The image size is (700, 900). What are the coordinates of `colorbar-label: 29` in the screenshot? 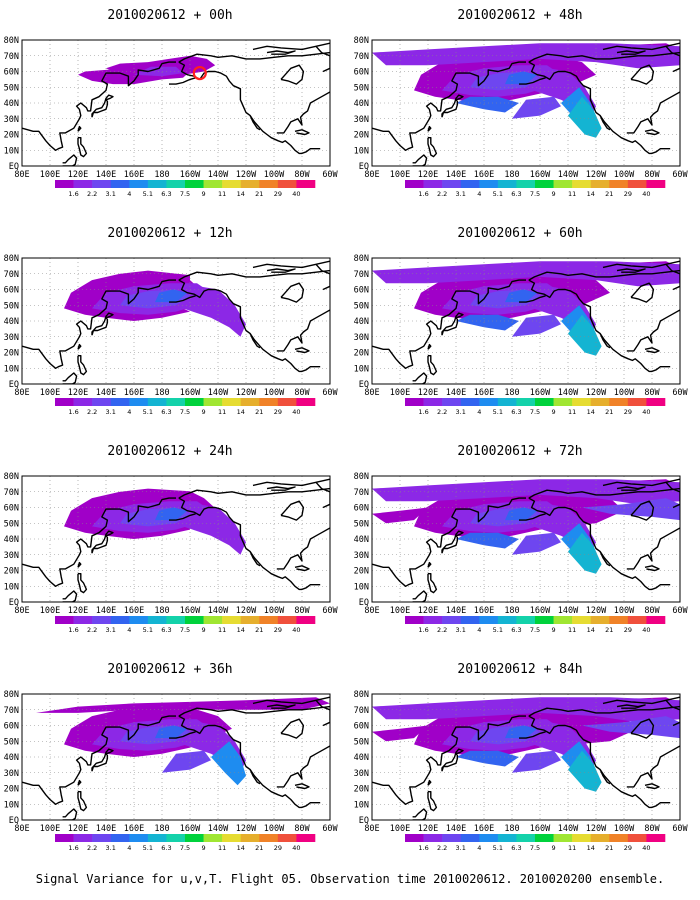 It's located at (278, 848).